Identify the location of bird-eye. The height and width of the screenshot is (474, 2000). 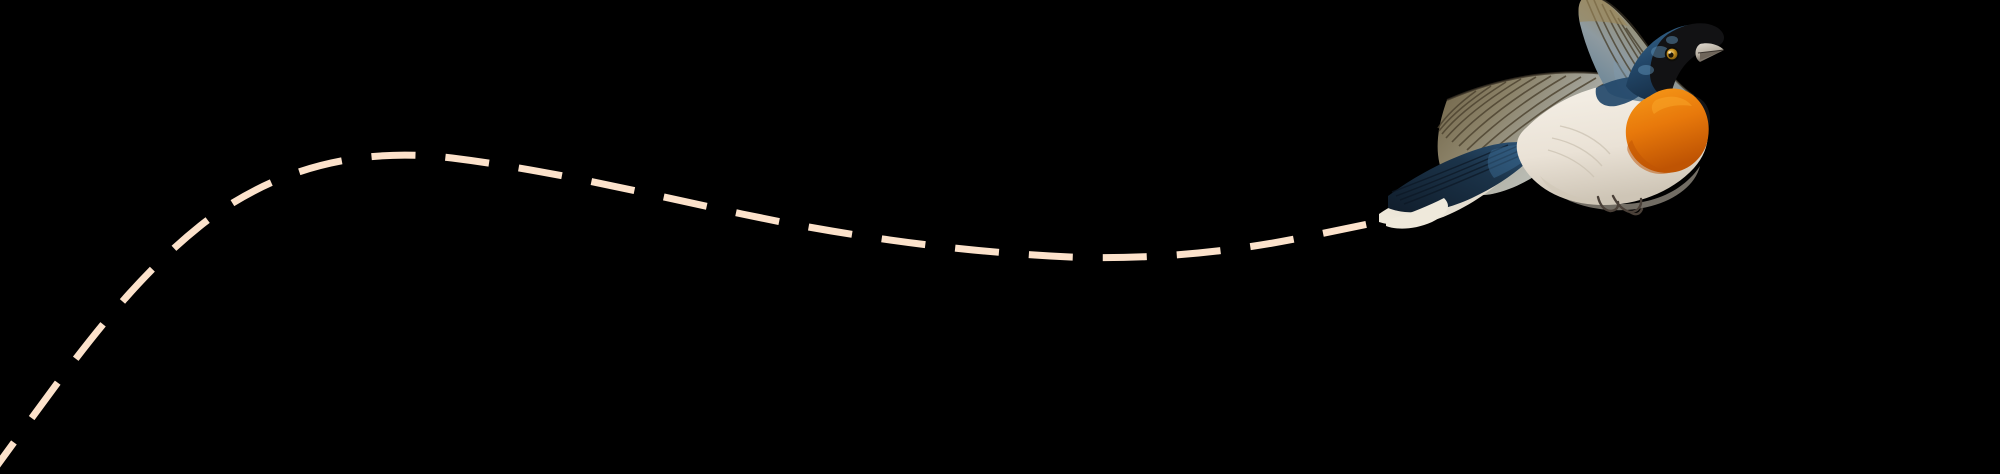
(1672, 54).